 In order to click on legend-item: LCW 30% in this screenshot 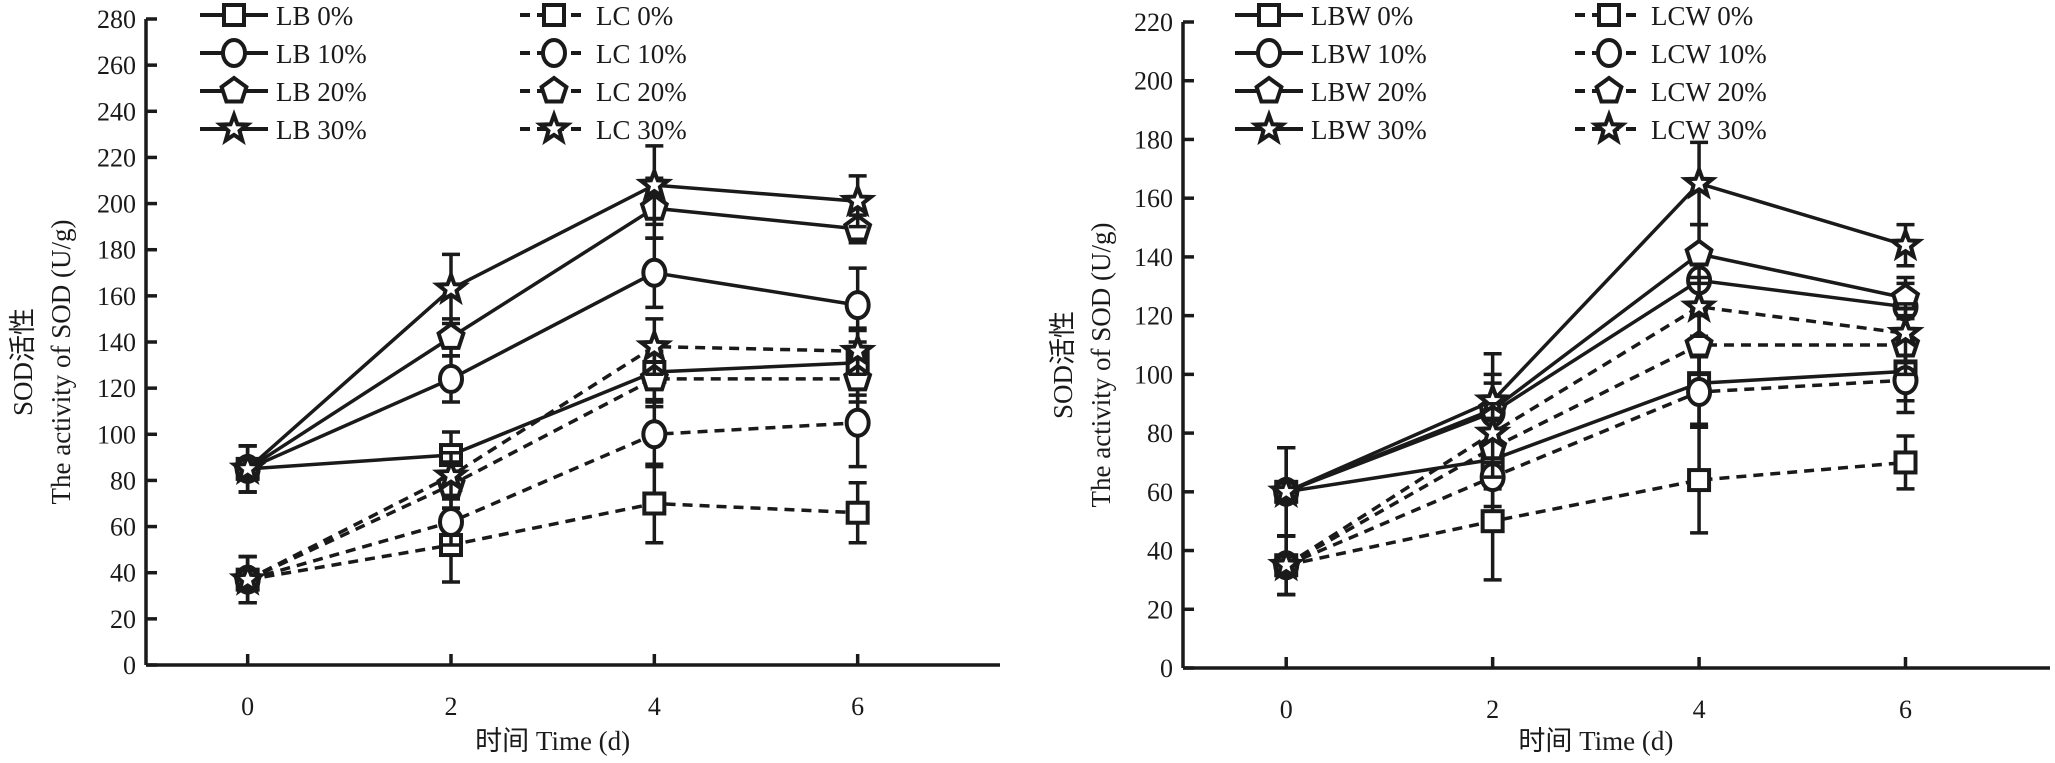, I will do `click(1671, 127)`.